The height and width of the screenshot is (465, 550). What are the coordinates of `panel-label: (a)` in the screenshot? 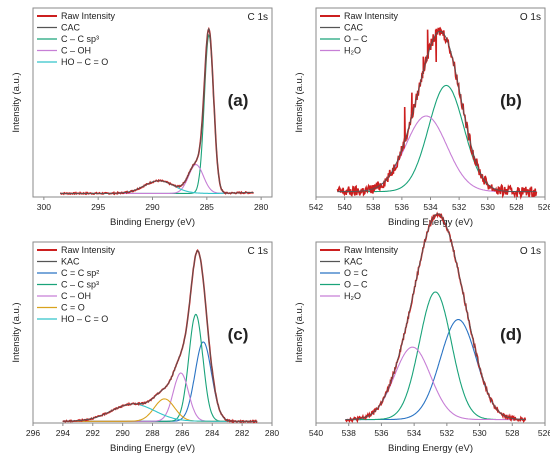 It's located at (238, 100).